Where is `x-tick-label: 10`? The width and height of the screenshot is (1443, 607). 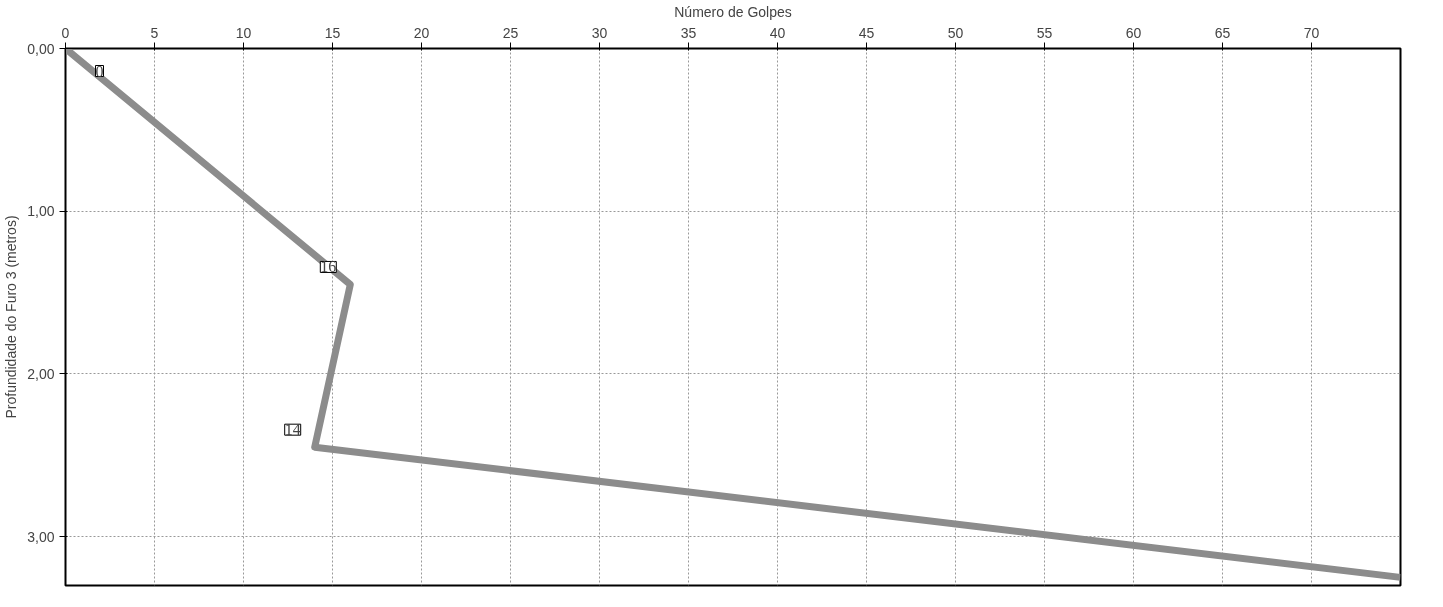 x-tick-label: 10 is located at coordinates (243, 32).